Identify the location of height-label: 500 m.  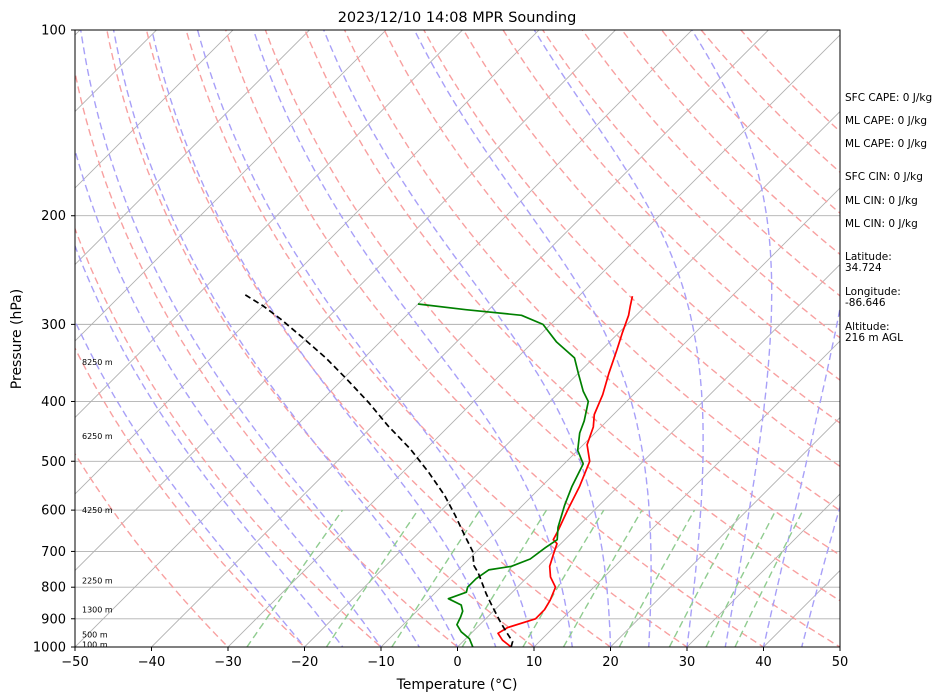
(95, 635).